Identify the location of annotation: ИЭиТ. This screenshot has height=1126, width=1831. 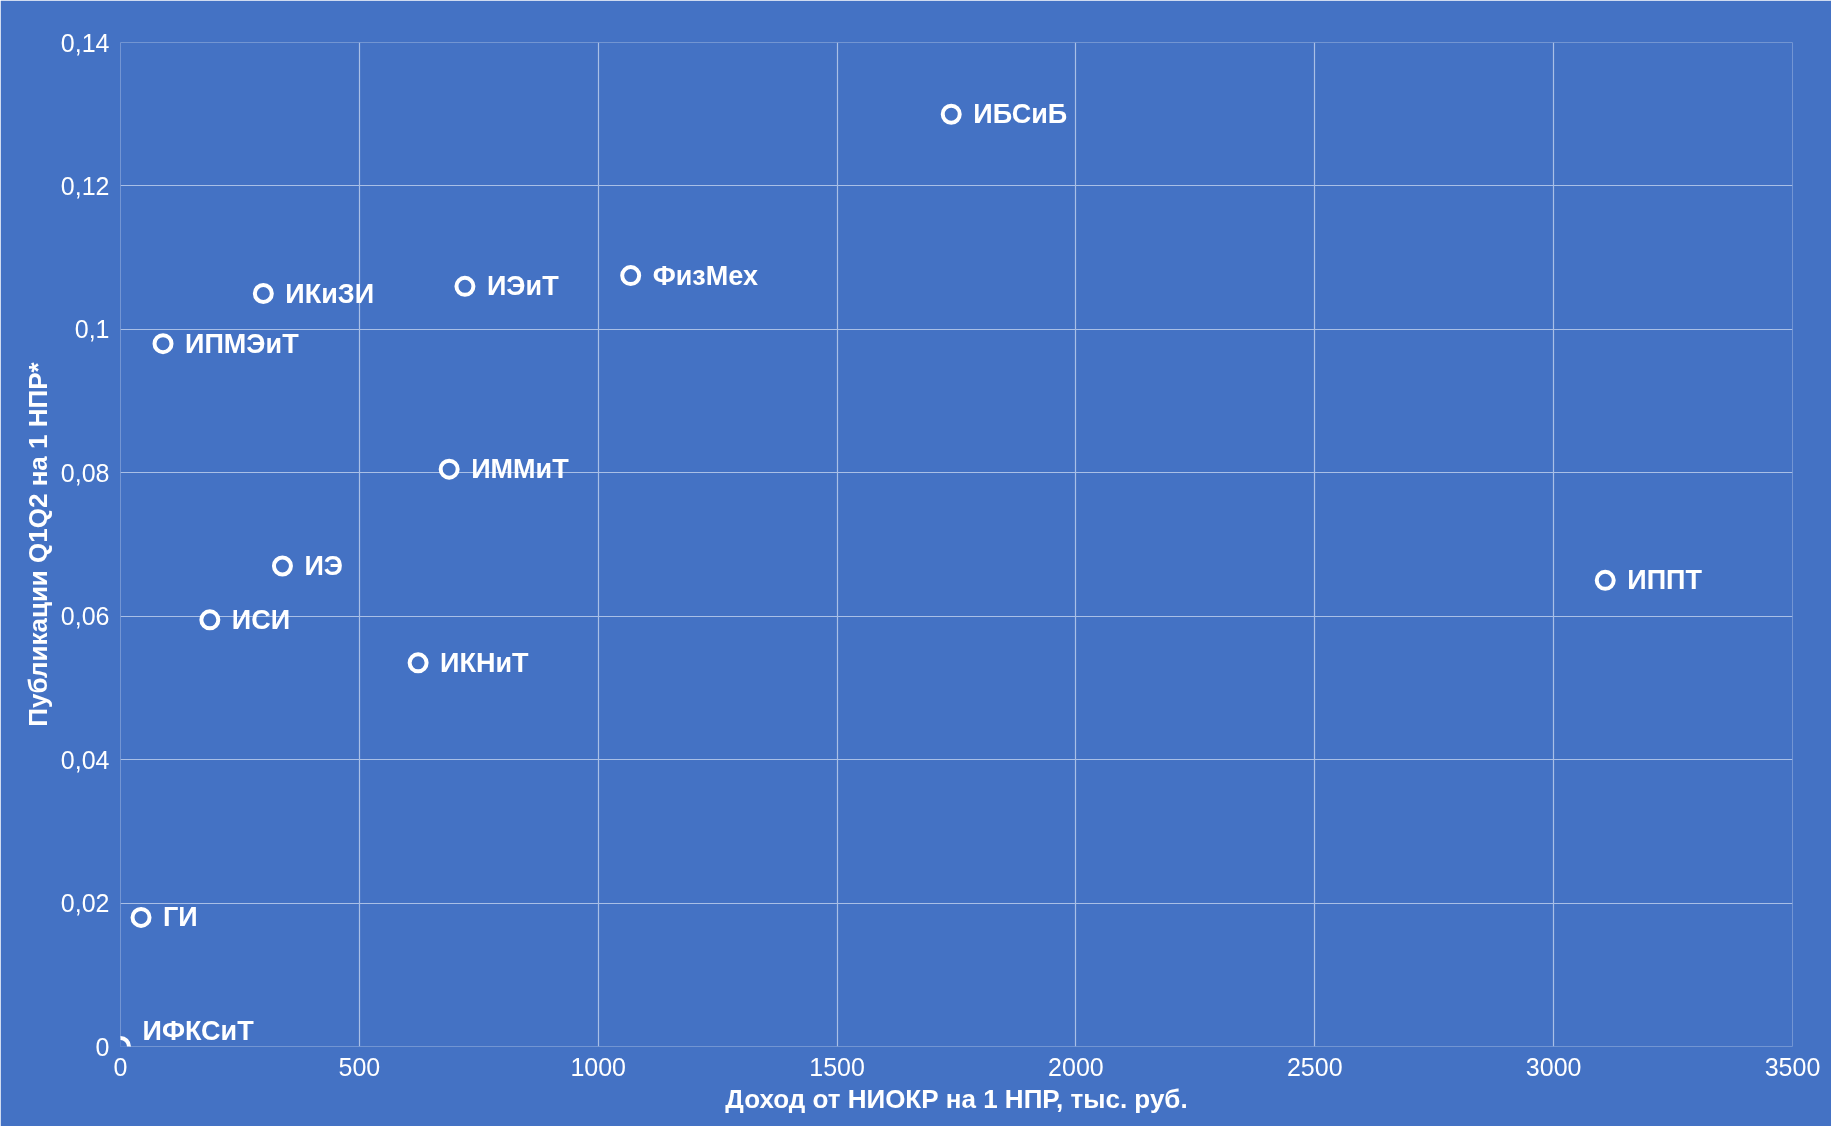
(523, 286).